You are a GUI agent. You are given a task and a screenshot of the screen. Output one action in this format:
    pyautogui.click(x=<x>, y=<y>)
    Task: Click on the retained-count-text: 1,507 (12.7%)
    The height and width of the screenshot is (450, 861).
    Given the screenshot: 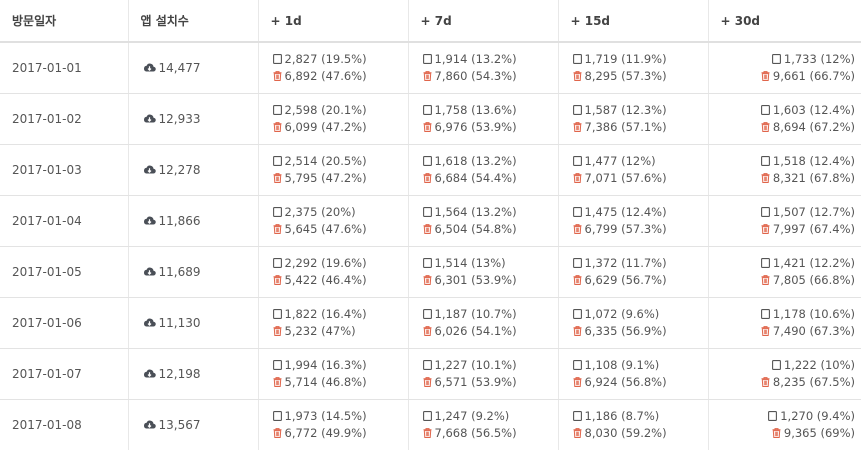 What is the action you would take?
    pyautogui.click(x=813, y=211)
    